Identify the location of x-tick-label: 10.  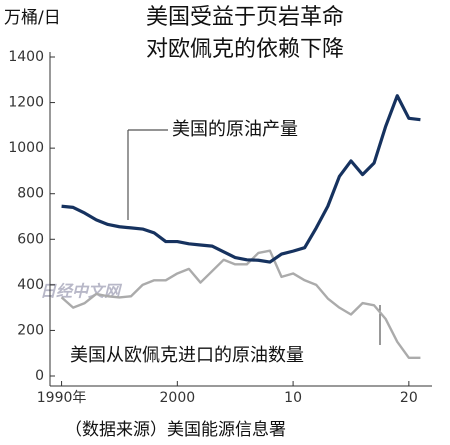
(293, 398).